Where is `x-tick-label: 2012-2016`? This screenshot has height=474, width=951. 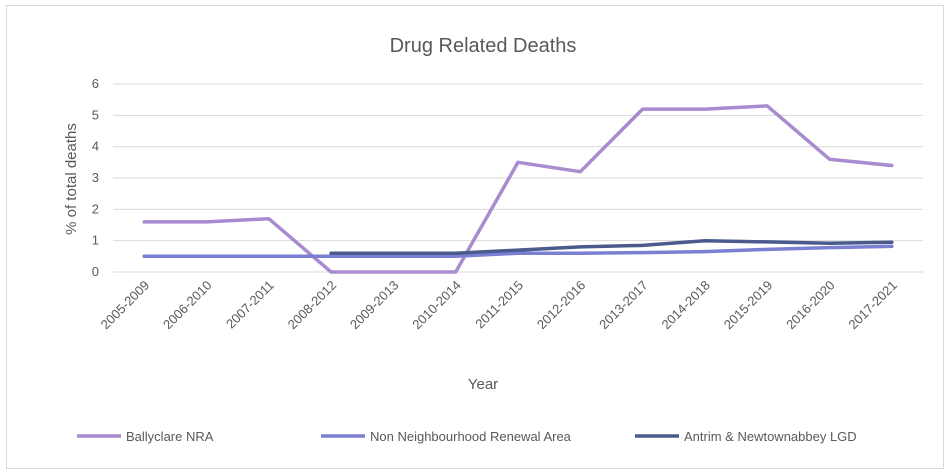
x-tick-label: 2012-2016 is located at coordinates (561, 305).